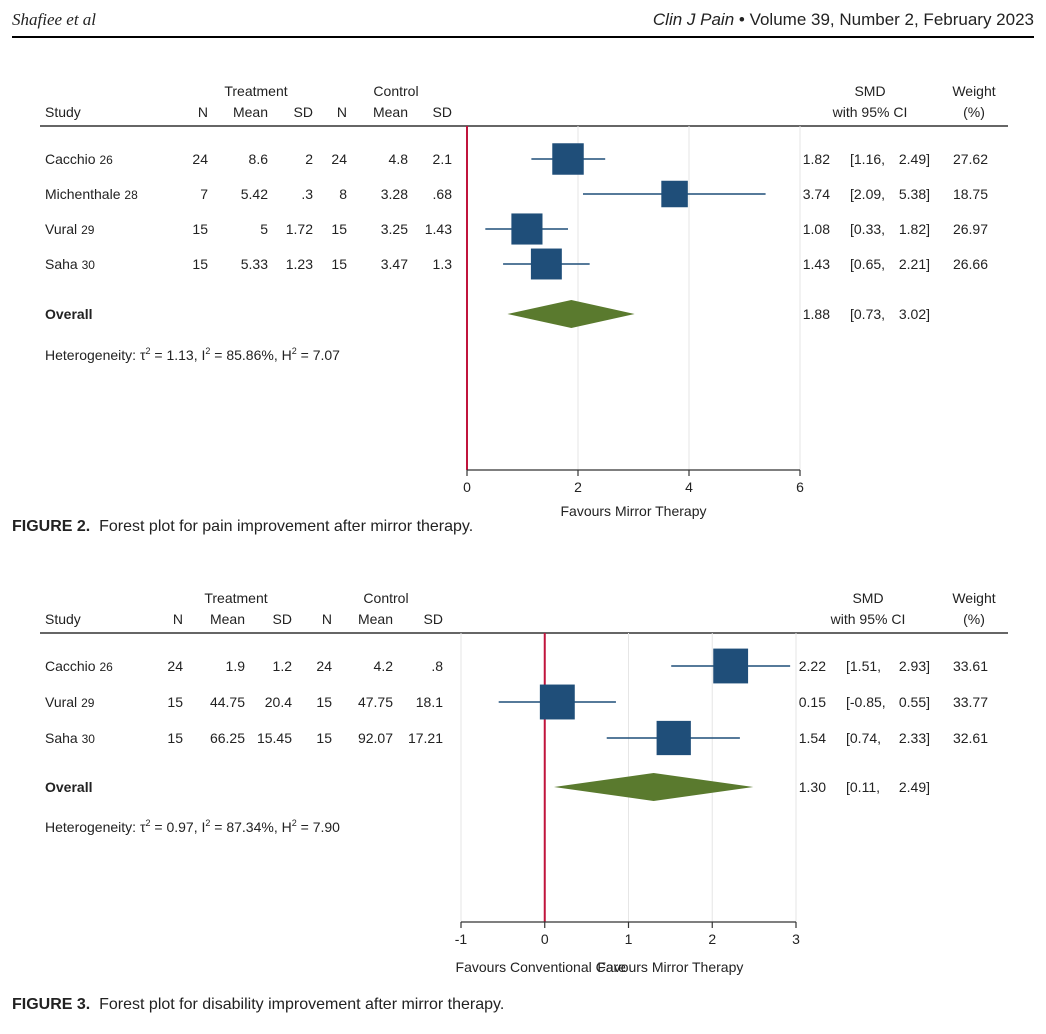 This screenshot has height=1034, width=1046. Describe the element at coordinates (443, 264) in the screenshot. I see `control-sd: 1.3` at that location.